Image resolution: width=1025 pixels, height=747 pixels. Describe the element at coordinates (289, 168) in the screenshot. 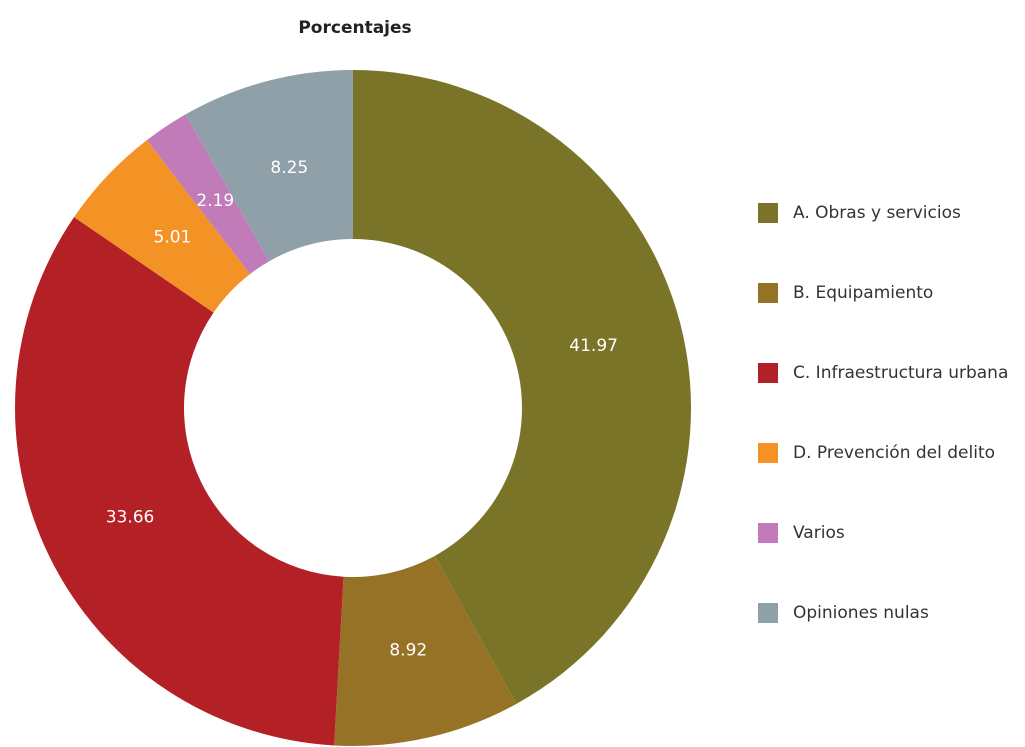

I see `data-label: 8.25` at that location.